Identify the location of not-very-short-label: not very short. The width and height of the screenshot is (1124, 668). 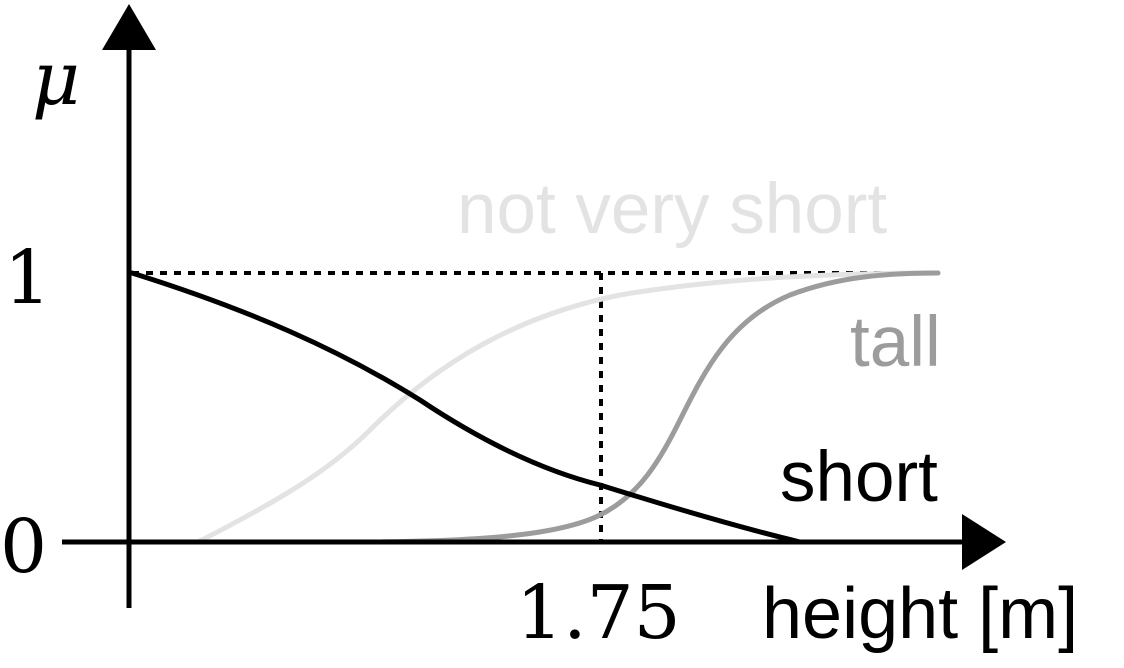
(672, 209).